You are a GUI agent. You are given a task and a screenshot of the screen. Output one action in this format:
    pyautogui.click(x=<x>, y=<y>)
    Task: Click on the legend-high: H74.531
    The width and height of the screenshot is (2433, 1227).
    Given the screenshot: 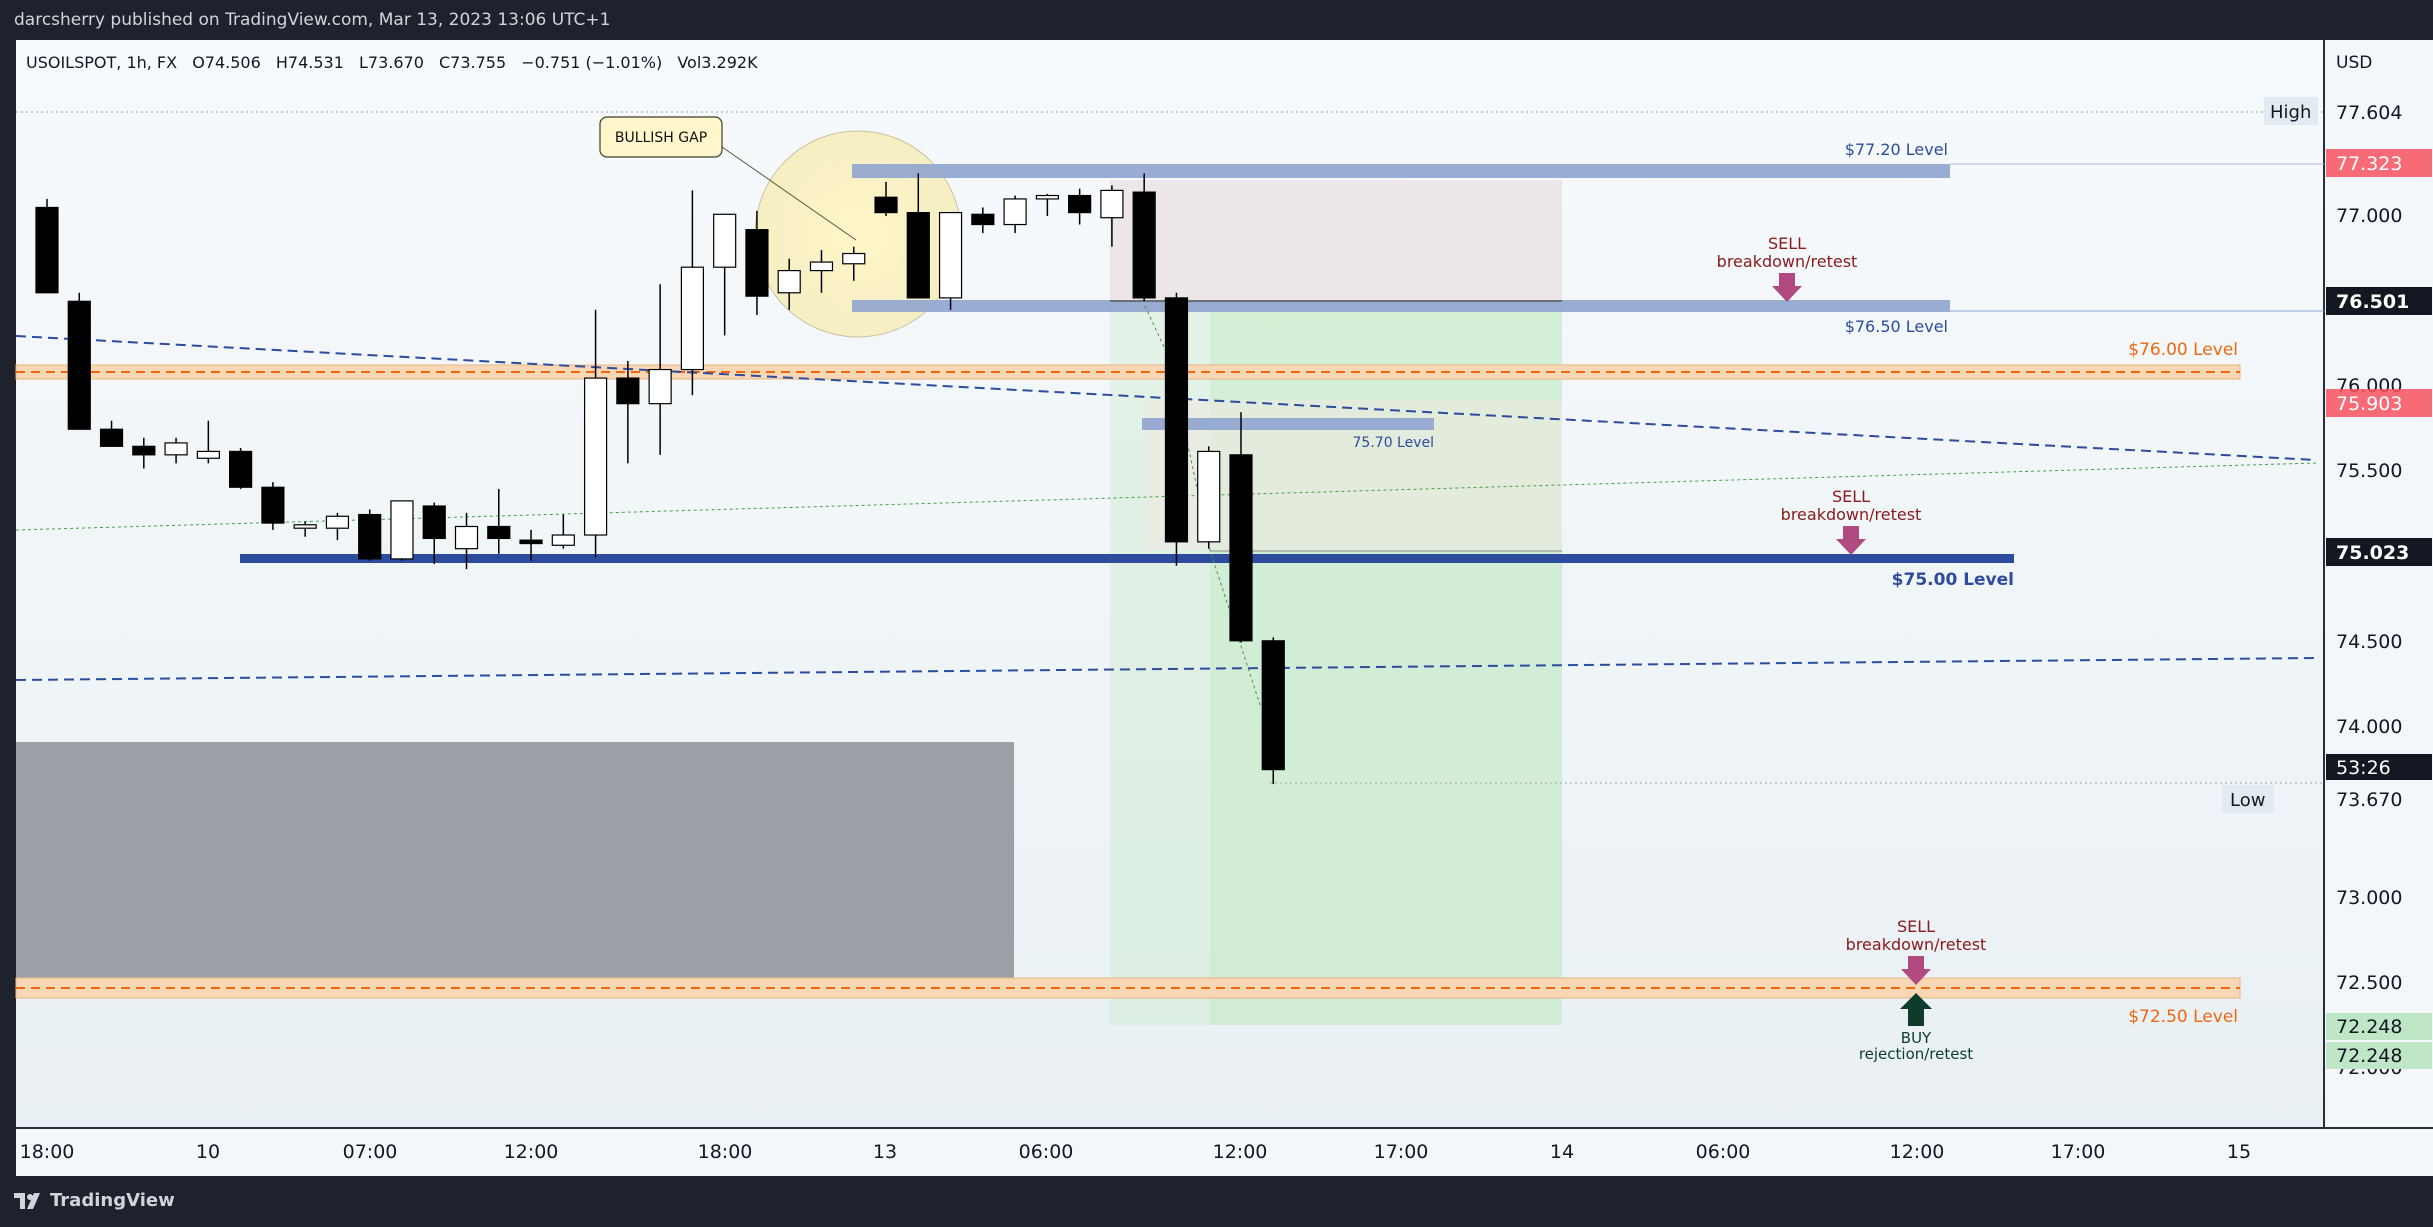 What is the action you would take?
    pyautogui.click(x=310, y=62)
    